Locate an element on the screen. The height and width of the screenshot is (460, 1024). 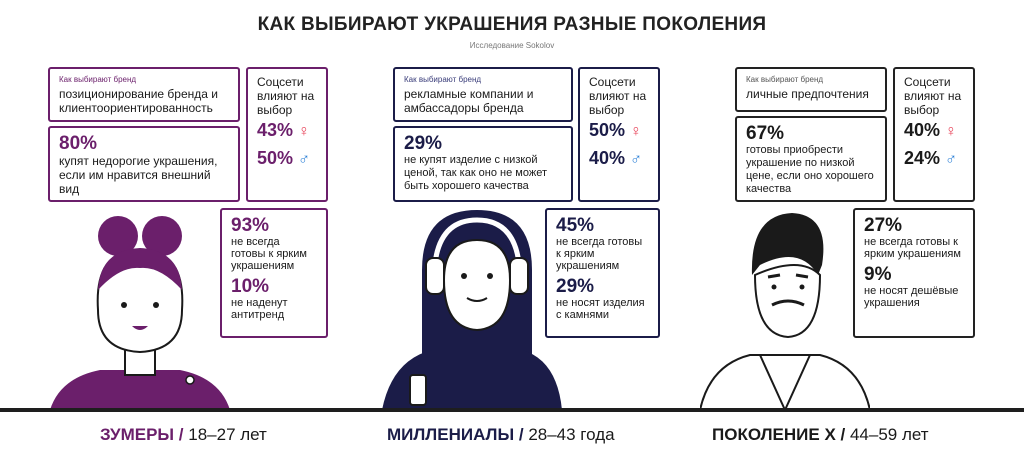
page-title: КАК ВЫБИРАЮТ УКРАШЕНИЯ РАЗНЫЕ ПОКОЛЕНИЯ is located at coordinates (512, 24).